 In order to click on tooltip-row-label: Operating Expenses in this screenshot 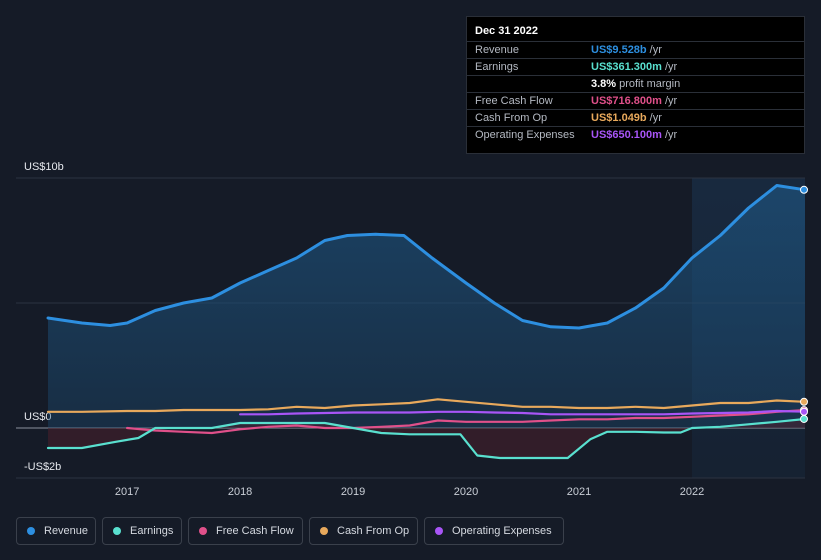, I will do `click(525, 135)`.